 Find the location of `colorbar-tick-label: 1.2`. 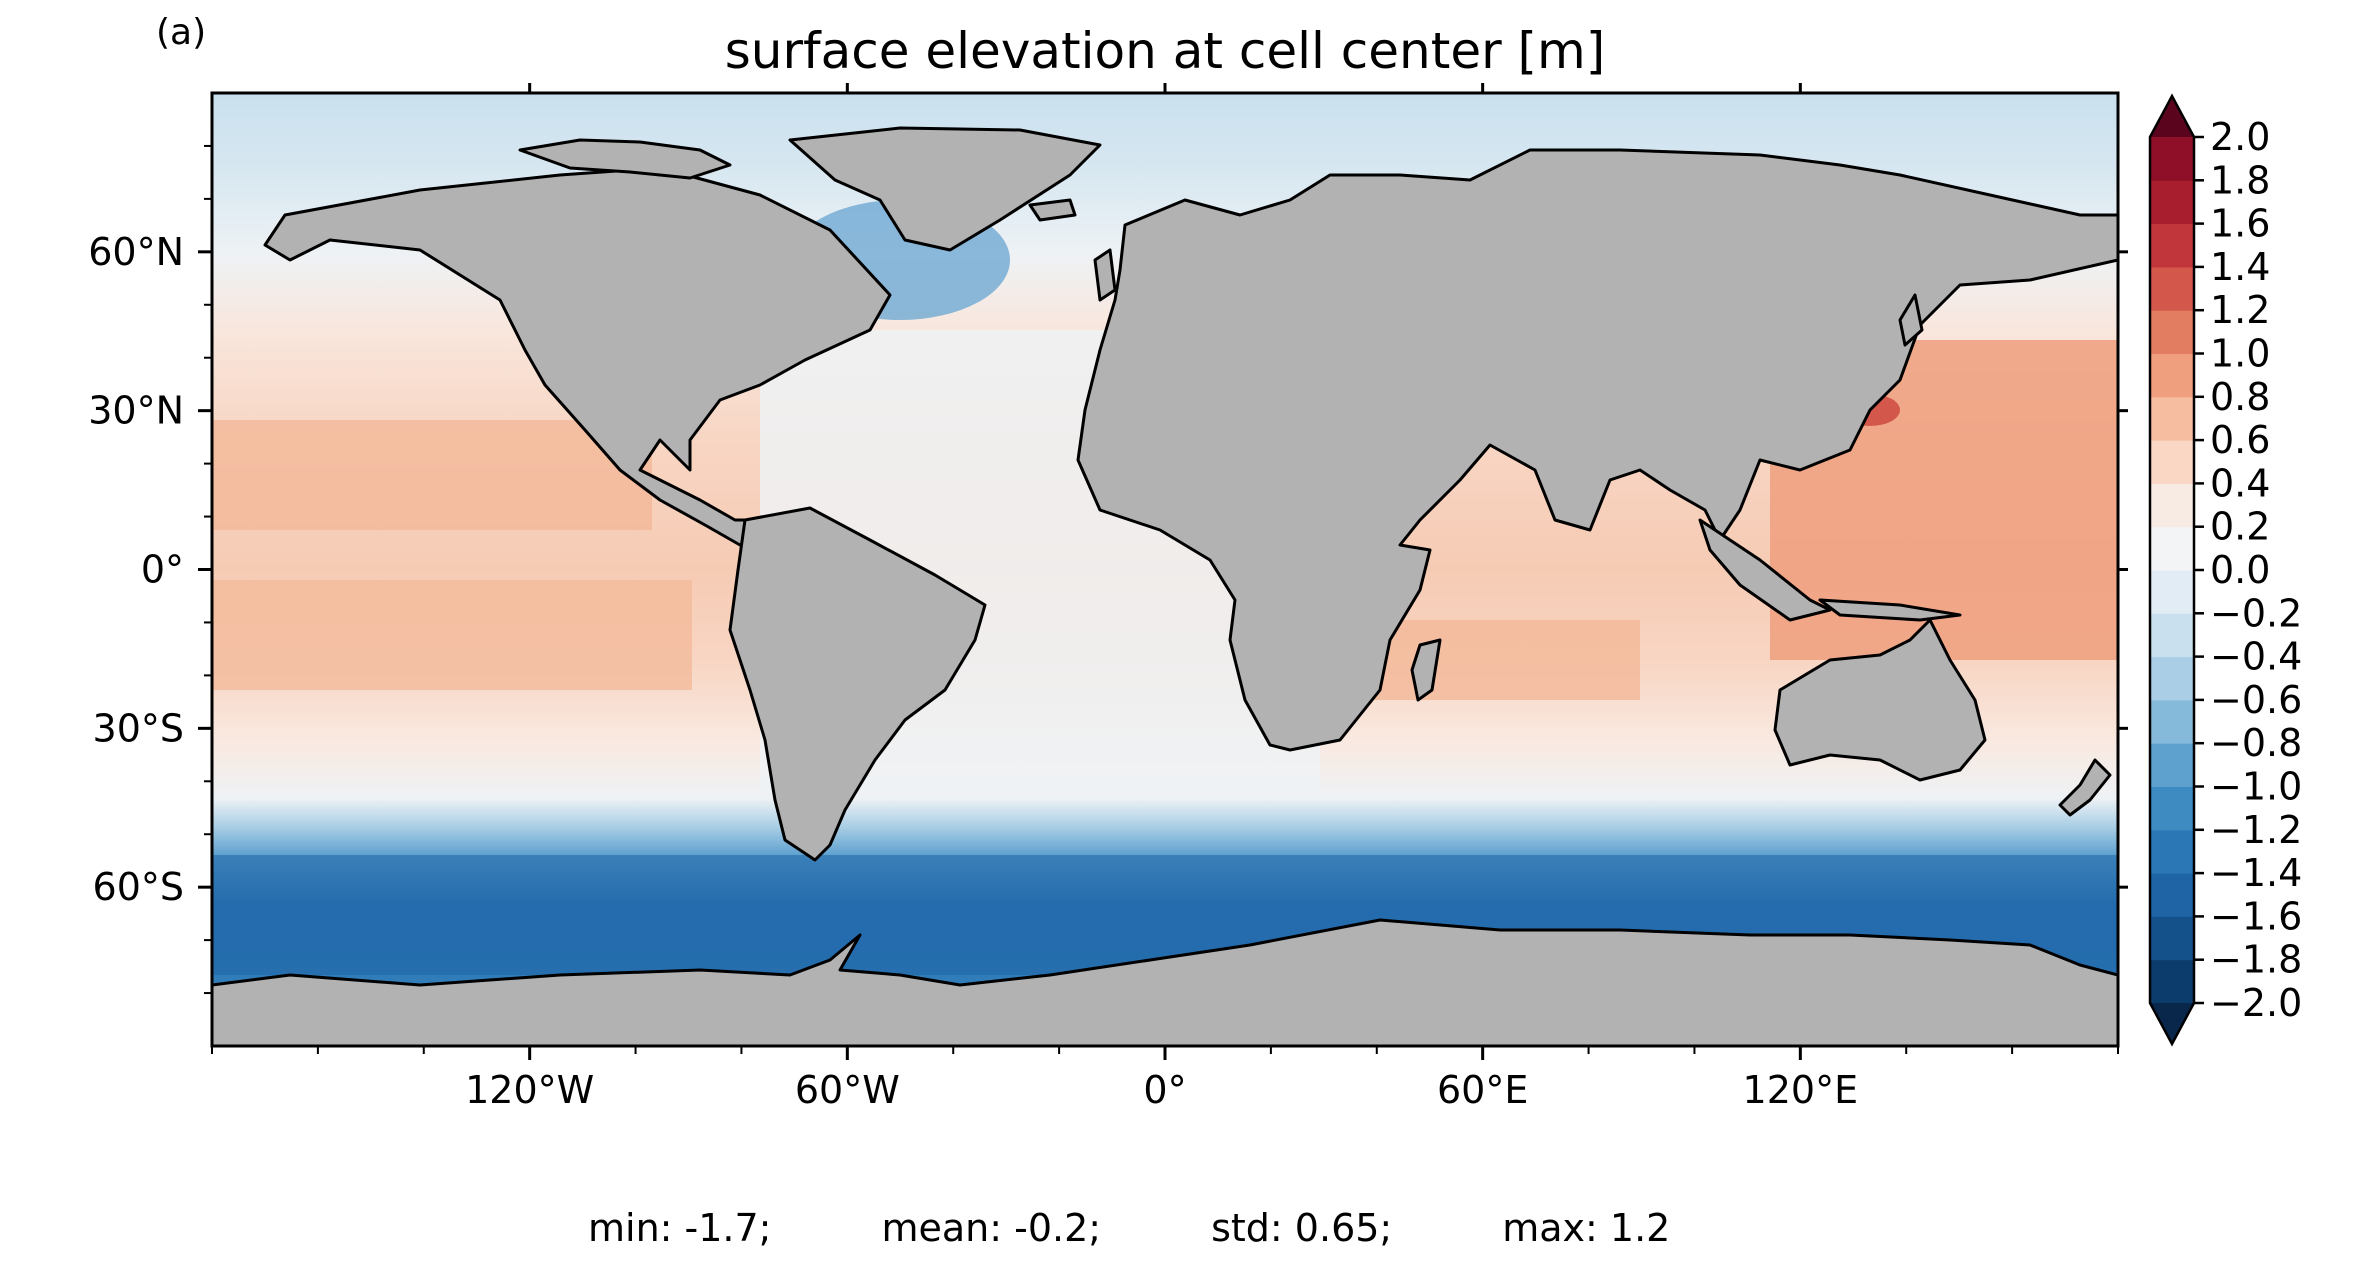

colorbar-tick-label: 1.2 is located at coordinates (2240, 310).